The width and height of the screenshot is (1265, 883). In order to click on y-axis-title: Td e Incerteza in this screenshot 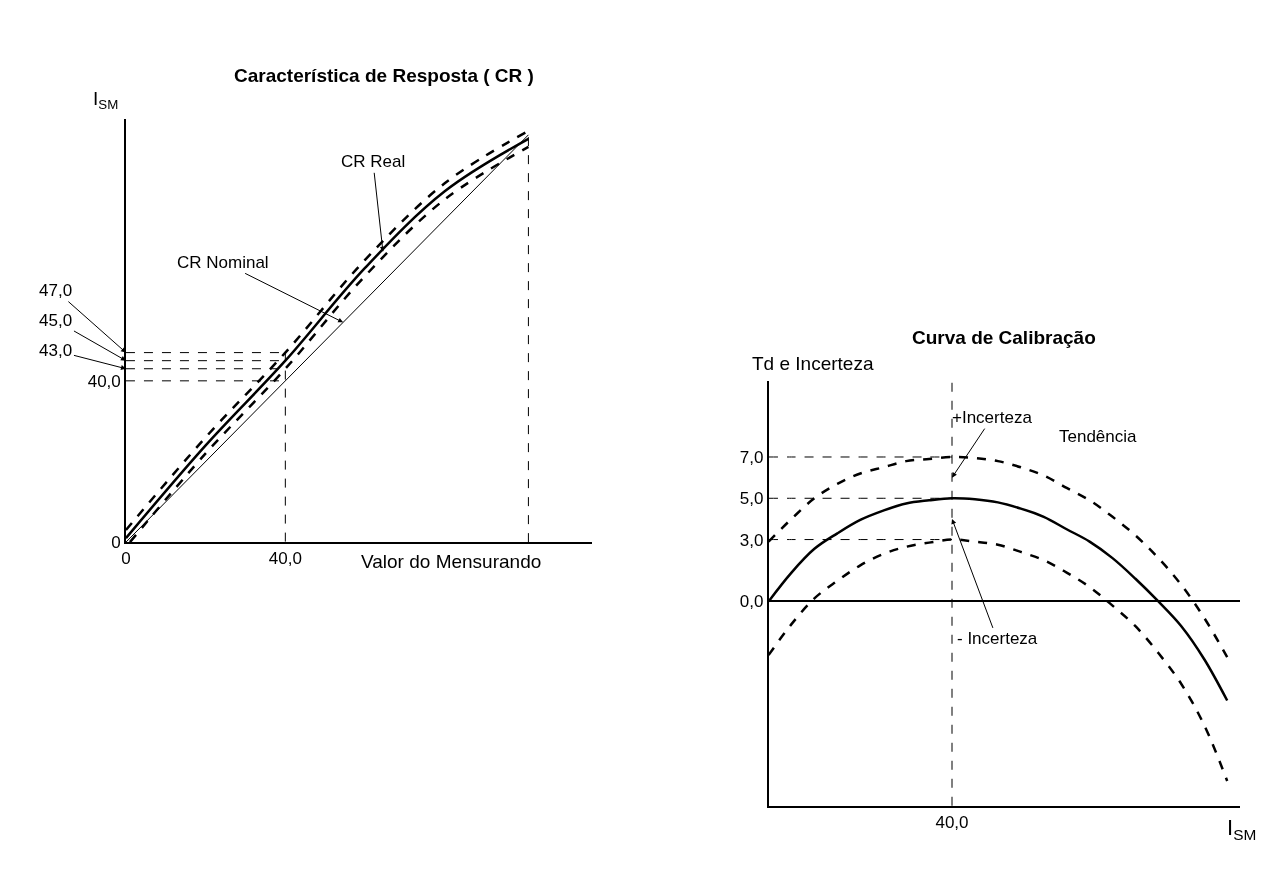, I will do `click(813, 363)`.